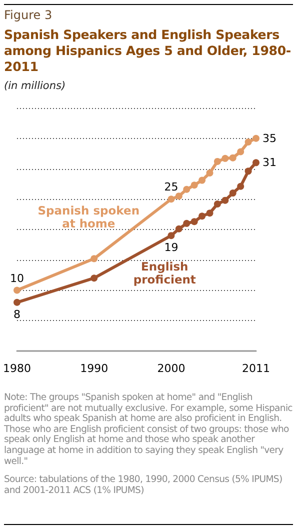 The width and height of the screenshot is (297, 530). Describe the element at coordinates (256, 368) in the screenshot. I see `x-tick-label: 2011` at that location.